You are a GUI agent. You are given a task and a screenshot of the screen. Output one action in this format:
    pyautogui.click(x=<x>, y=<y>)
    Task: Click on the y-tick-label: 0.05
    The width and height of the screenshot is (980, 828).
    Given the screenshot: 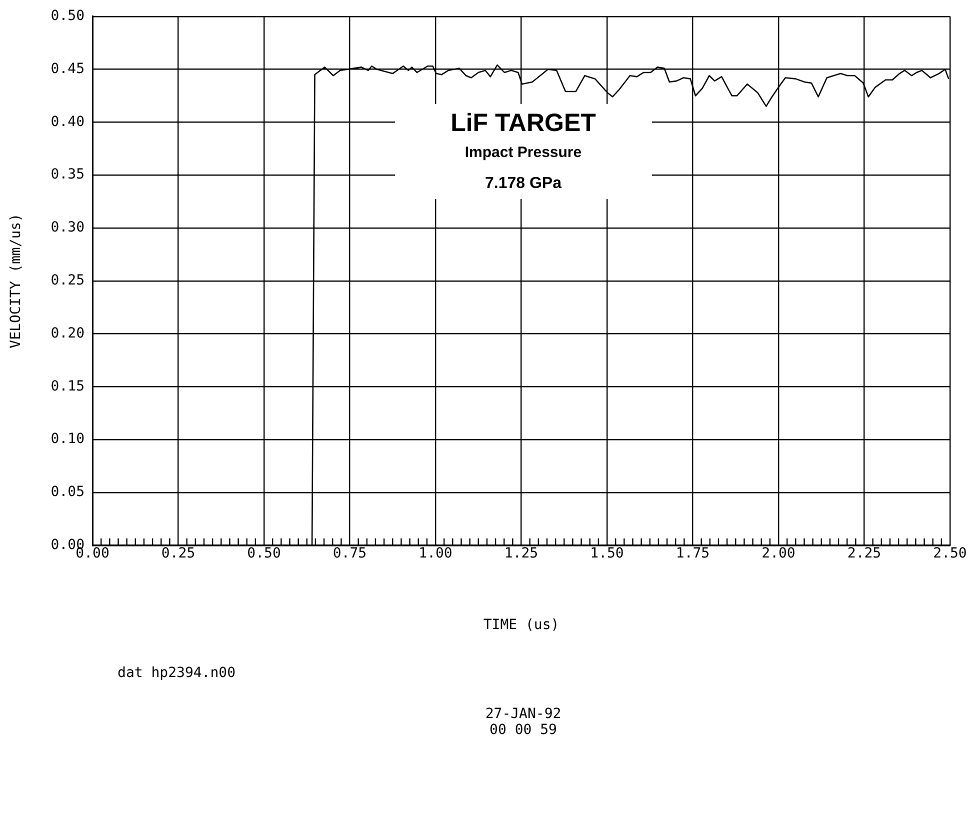 What is the action you would take?
    pyautogui.click(x=67, y=492)
    